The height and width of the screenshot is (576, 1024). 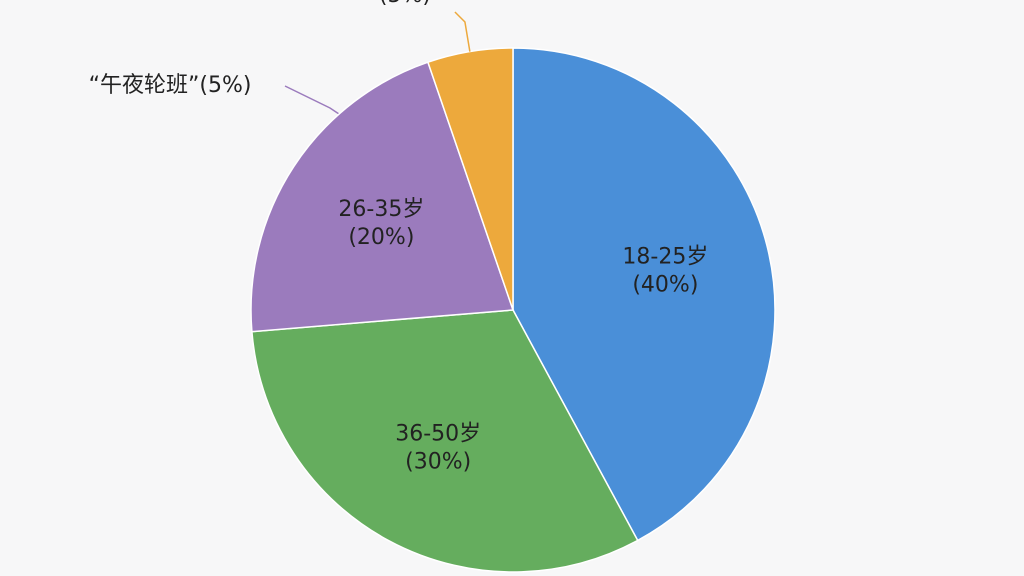 What do you see at coordinates (381, 209) in the screenshot?
I see `slice-label: 26-35岁` at bounding box center [381, 209].